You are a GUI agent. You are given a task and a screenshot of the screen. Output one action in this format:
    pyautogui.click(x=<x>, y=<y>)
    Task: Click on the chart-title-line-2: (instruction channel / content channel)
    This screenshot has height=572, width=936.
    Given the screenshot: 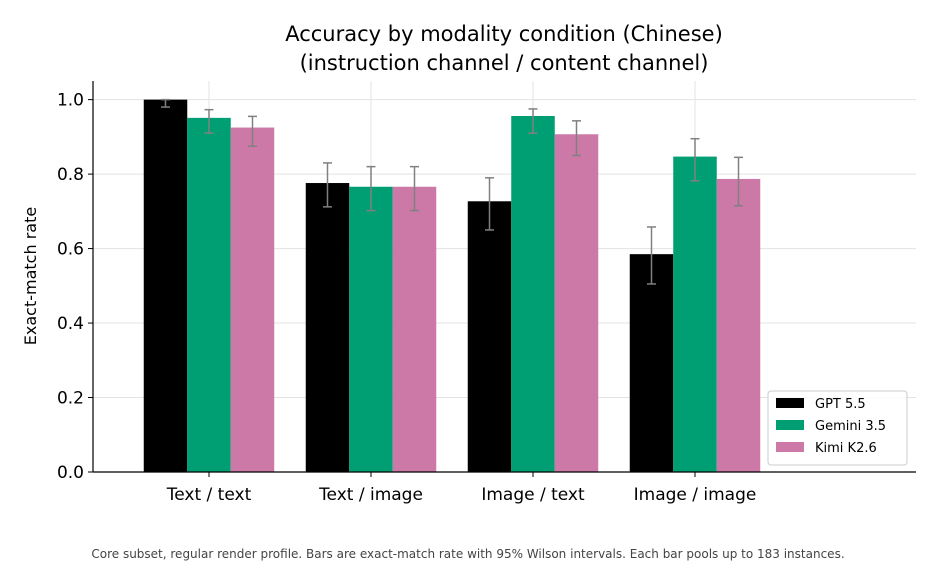 What is the action you would take?
    pyautogui.click(x=504, y=63)
    